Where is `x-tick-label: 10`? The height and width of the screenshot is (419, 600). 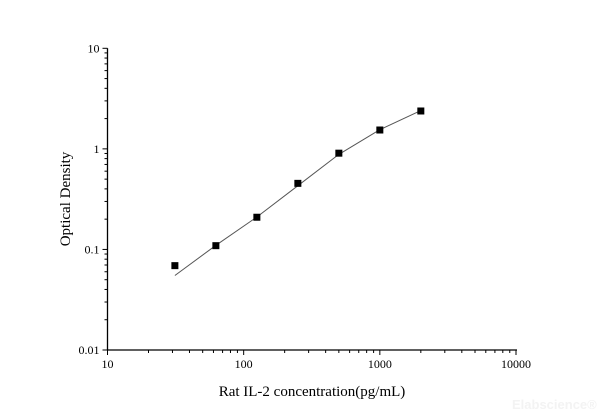 x-tick-label: 10 is located at coordinates (108, 364).